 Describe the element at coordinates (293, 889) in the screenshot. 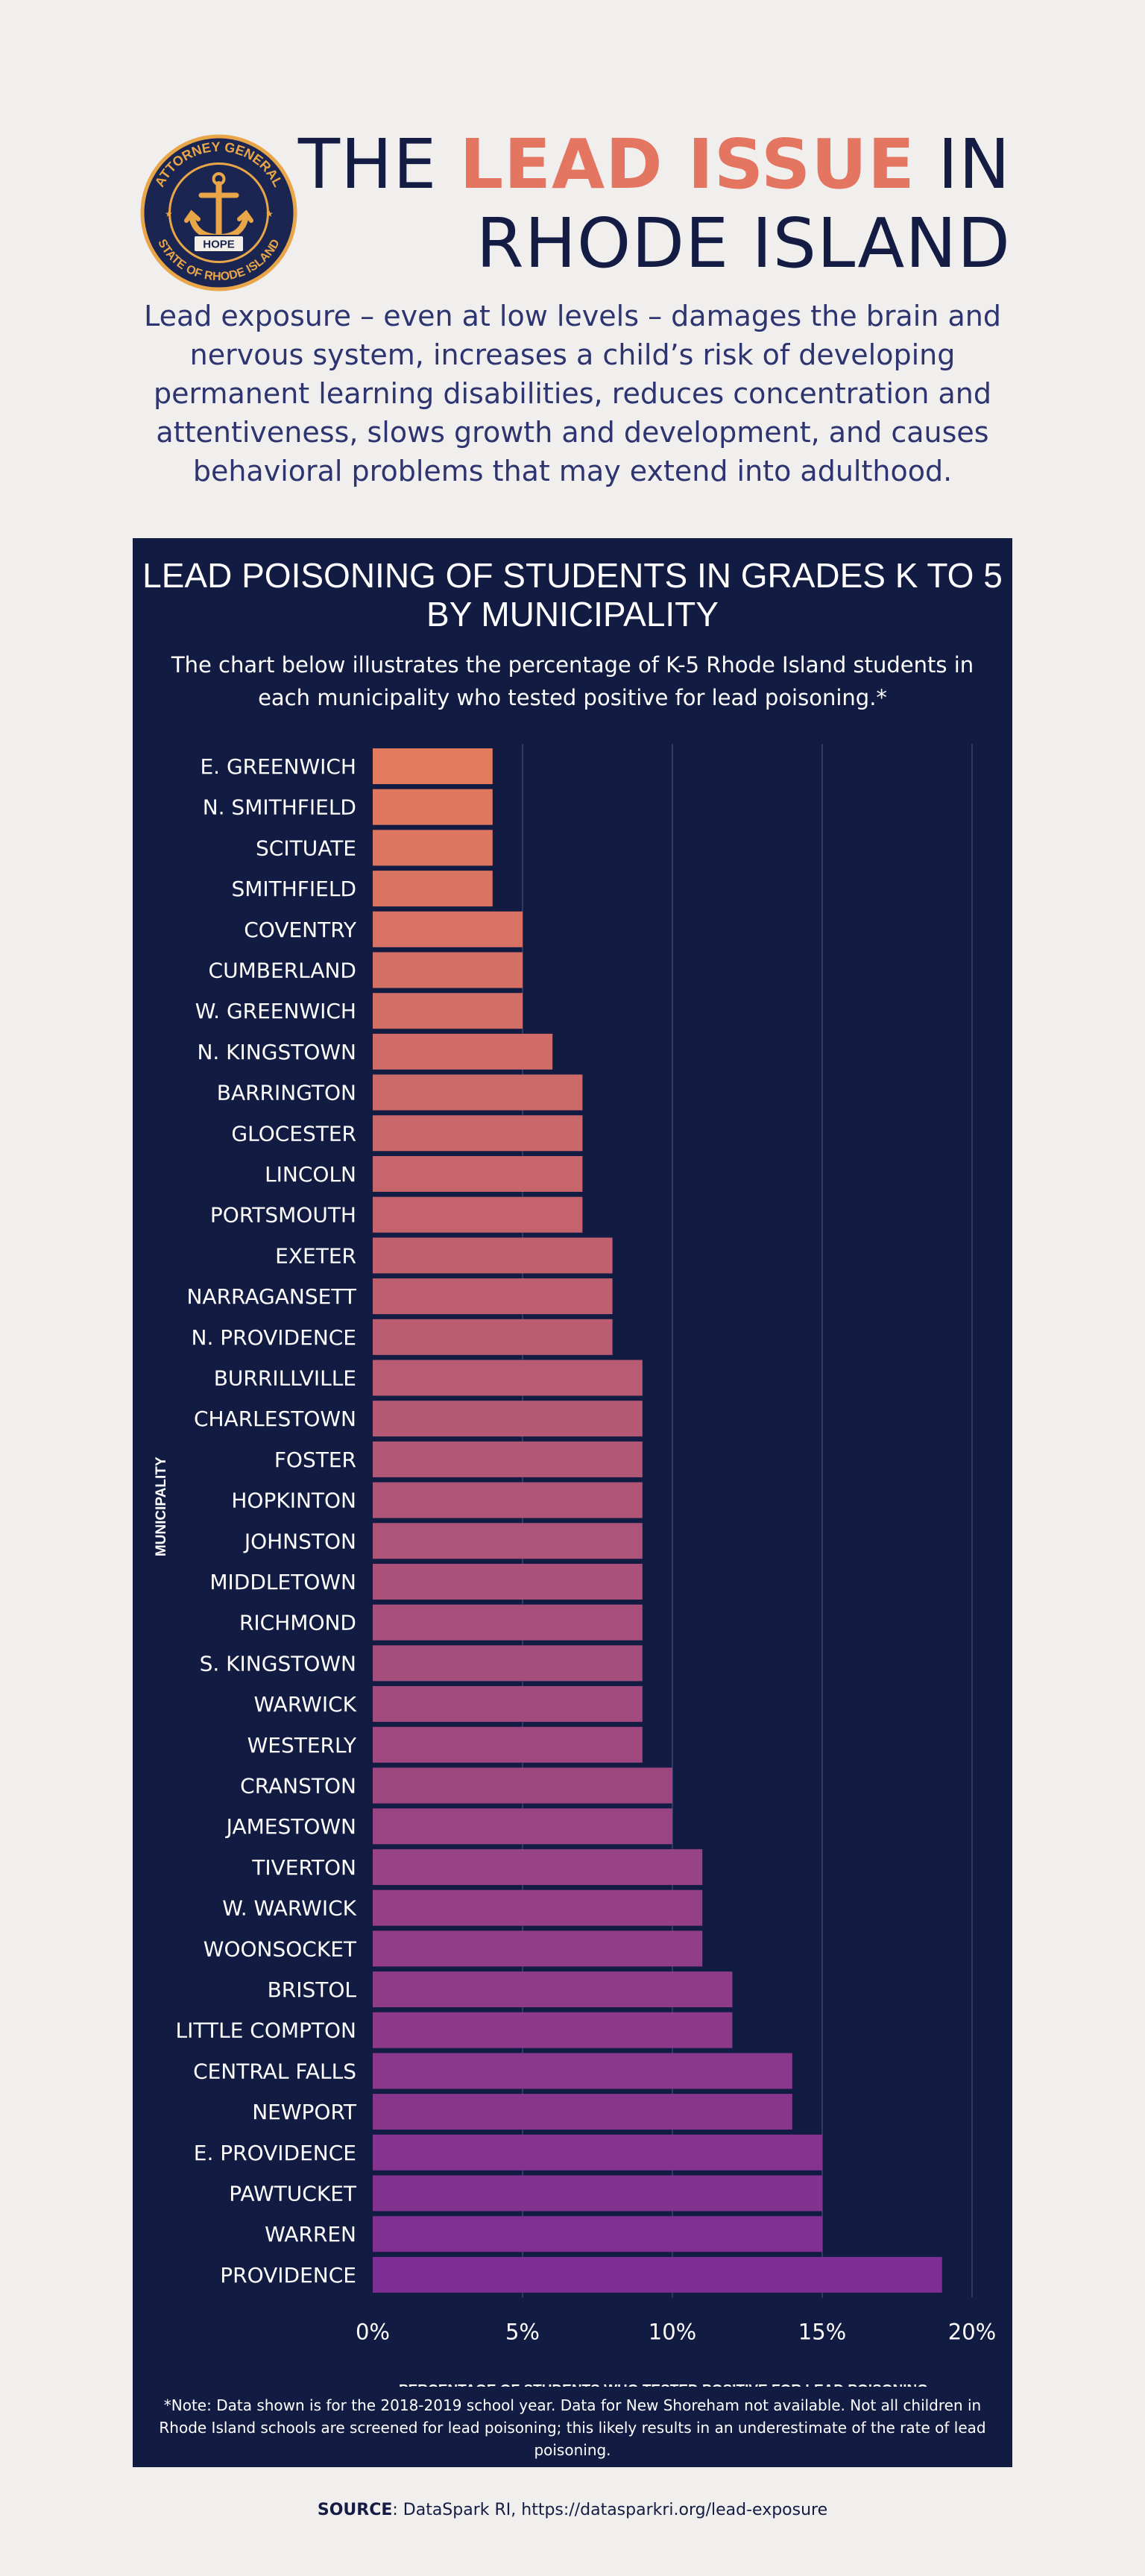

I see `category-label: SMITHFIELD` at that location.